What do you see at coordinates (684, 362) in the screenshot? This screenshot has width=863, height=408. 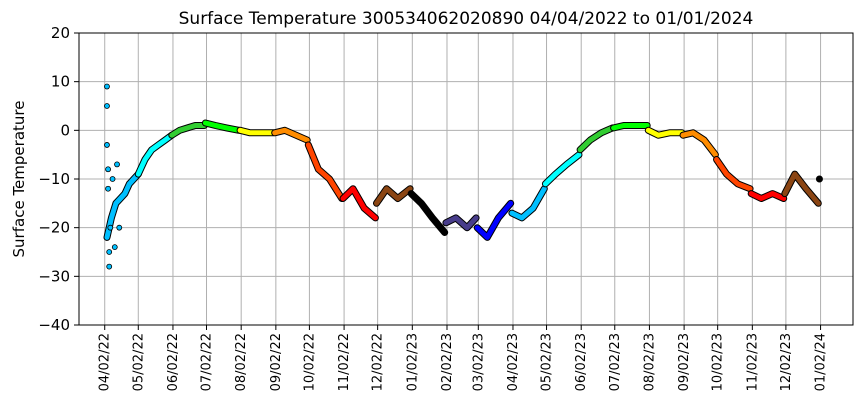 I see `x-tick-label: 09/02/23` at bounding box center [684, 362].